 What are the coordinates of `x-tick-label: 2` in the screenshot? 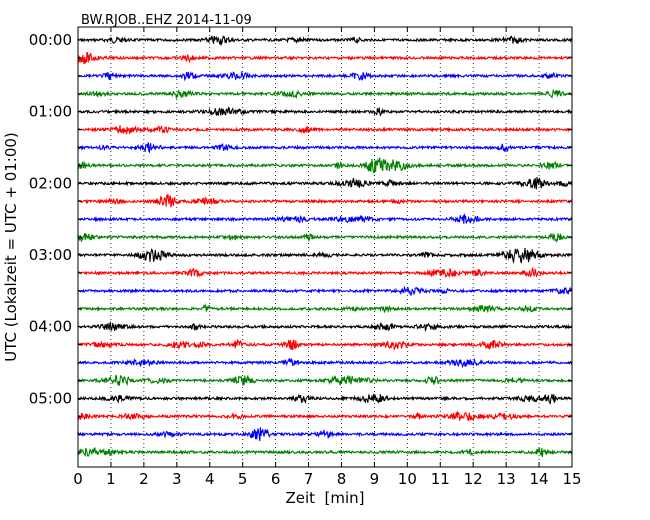 It's located at (144, 479).